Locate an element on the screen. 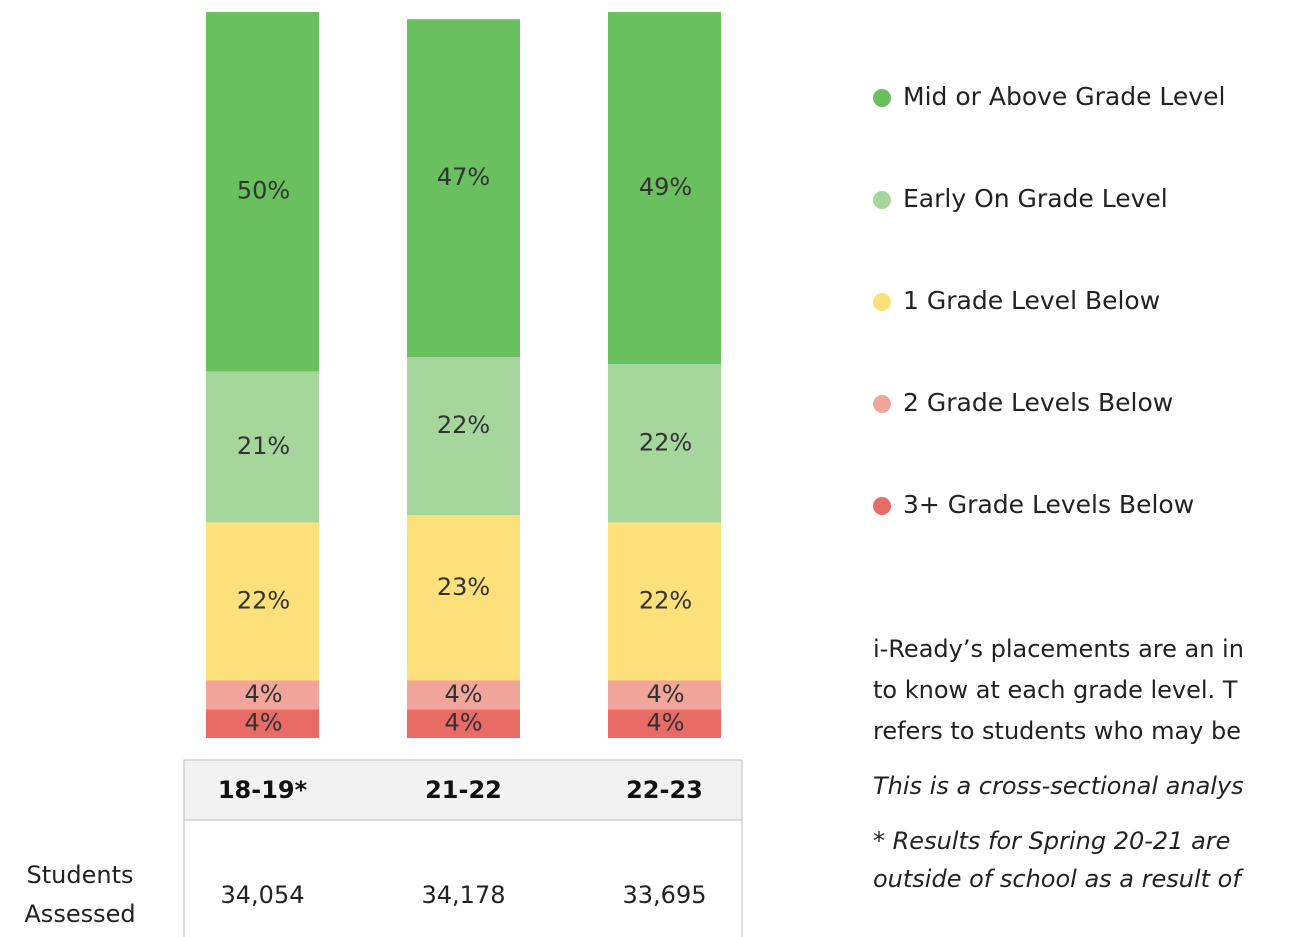 The height and width of the screenshot is (937, 1312). data-label: 23% is located at coordinates (463, 587).